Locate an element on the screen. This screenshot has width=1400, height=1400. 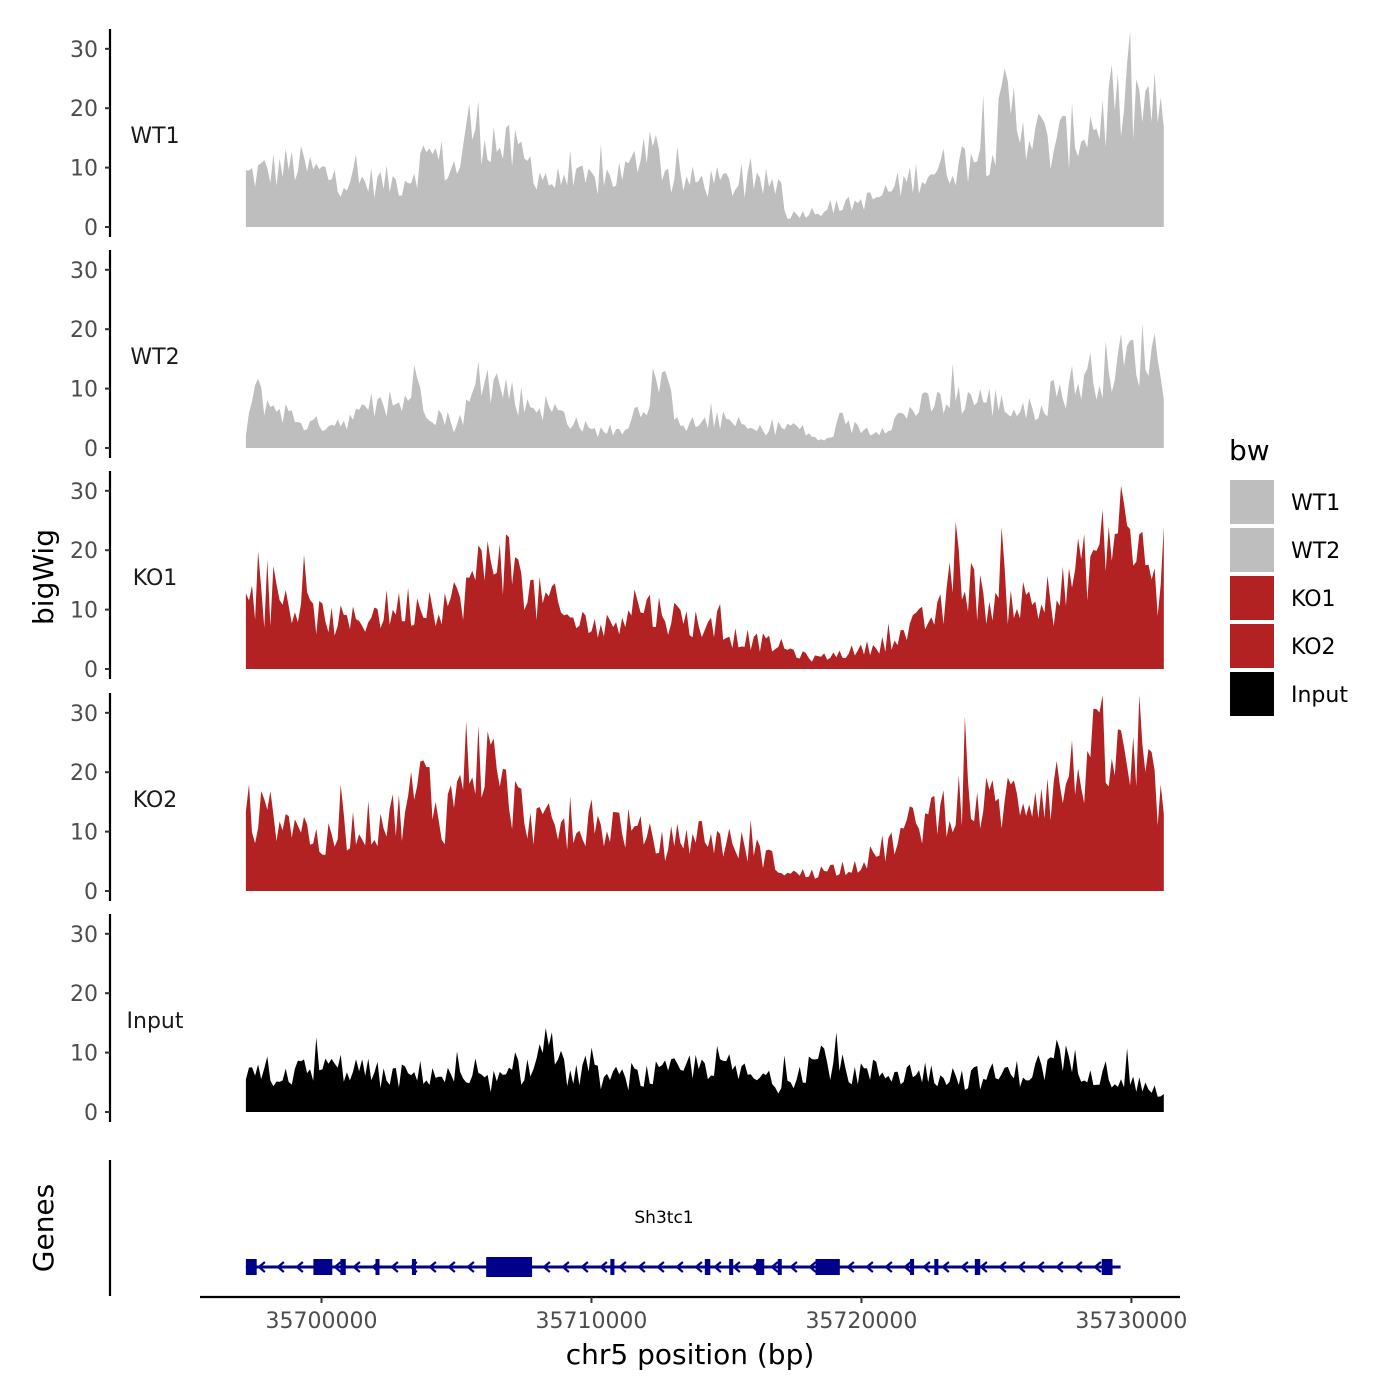
track-label: KO2 is located at coordinates (155, 800).